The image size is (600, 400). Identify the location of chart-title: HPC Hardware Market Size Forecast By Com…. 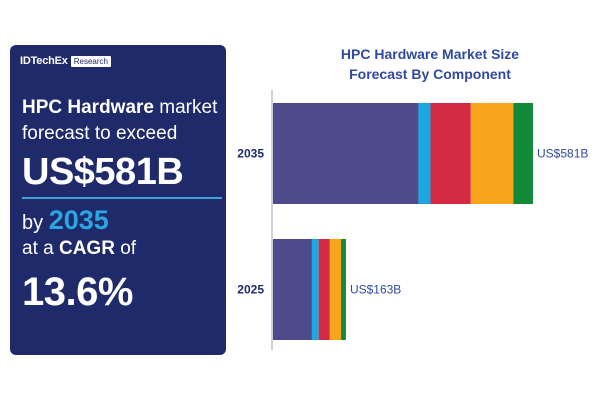
(430, 64).